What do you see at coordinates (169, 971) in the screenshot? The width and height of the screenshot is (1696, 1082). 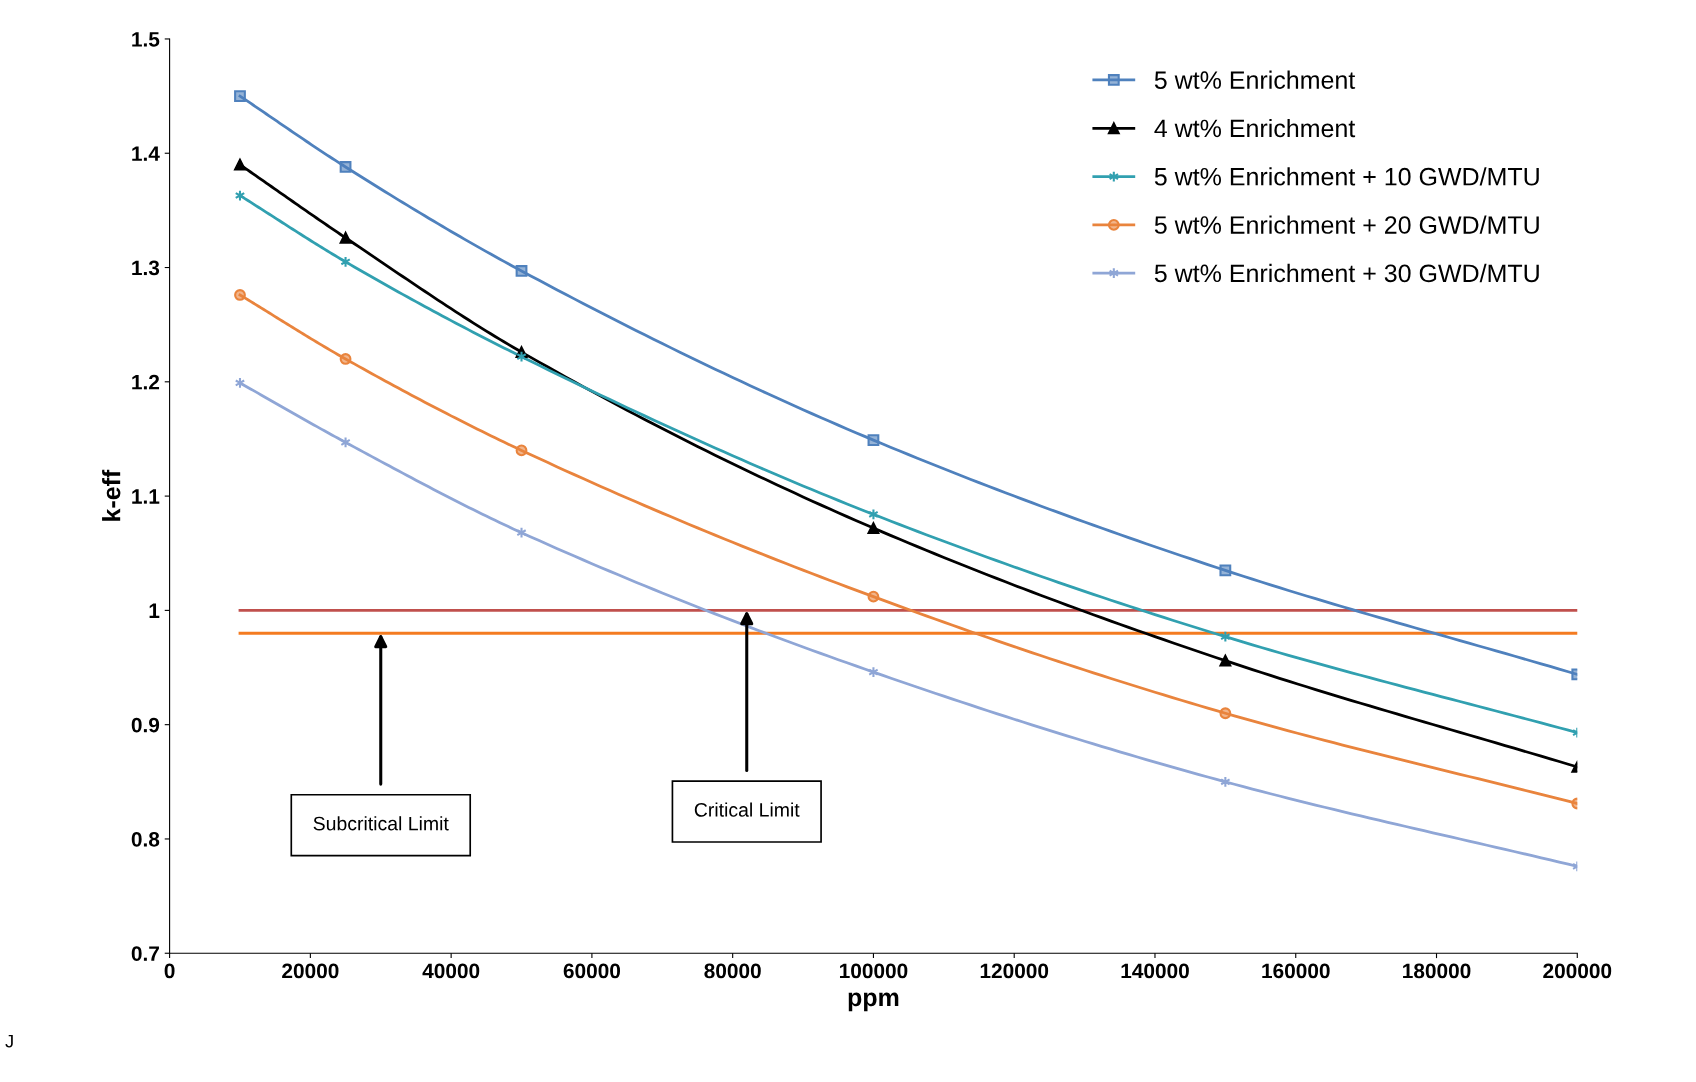 I see `x-tick-label: 0` at bounding box center [169, 971].